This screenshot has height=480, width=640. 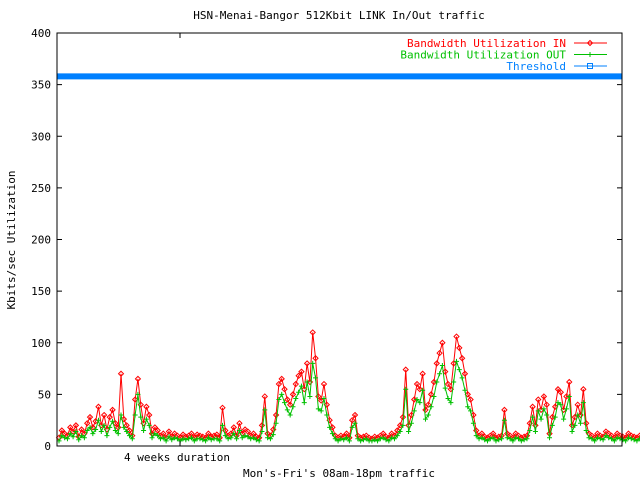 What do you see at coordinates (177, 457) in the screenshot?
I see `duration-annotation: 4 weeks duration` at bounding box center [177, 457].